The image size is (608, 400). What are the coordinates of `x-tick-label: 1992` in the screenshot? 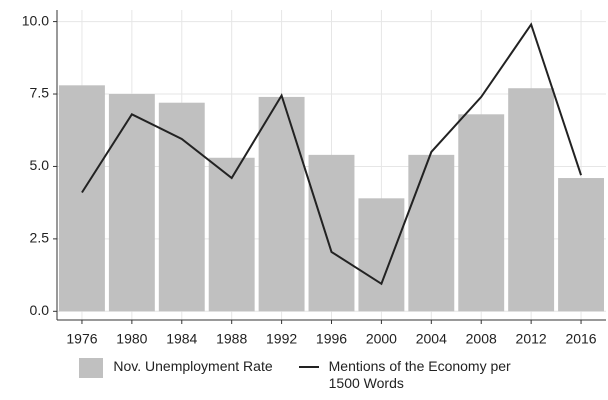 It's located at (281, 339).